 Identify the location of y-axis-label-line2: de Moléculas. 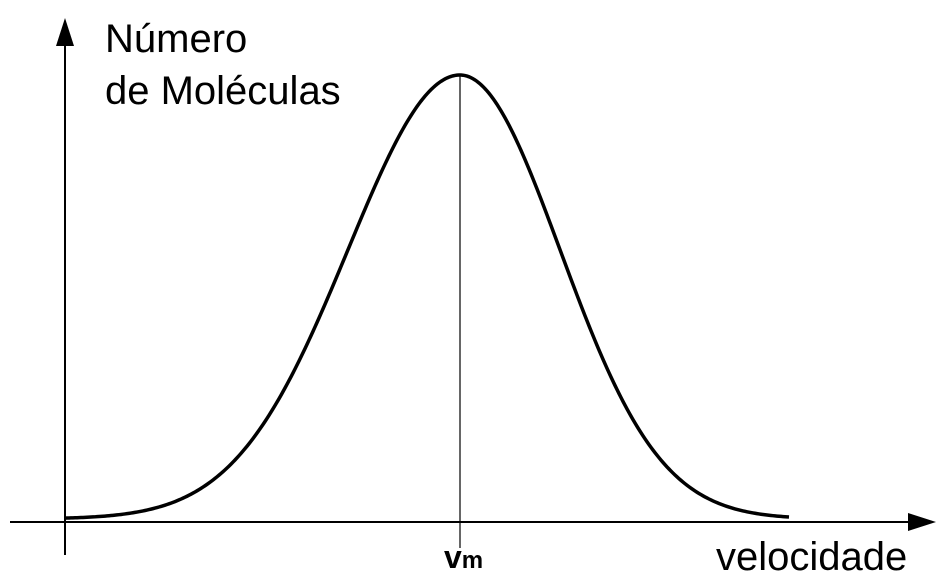
(223, 91).